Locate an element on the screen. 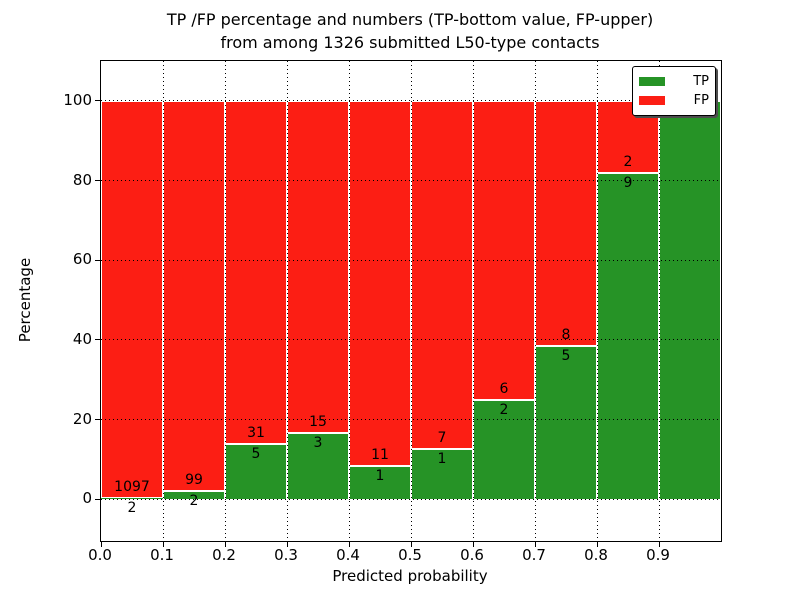 The image size is (800, 600). x-tick-label: 0.2 is located at coordinates (224, 555).